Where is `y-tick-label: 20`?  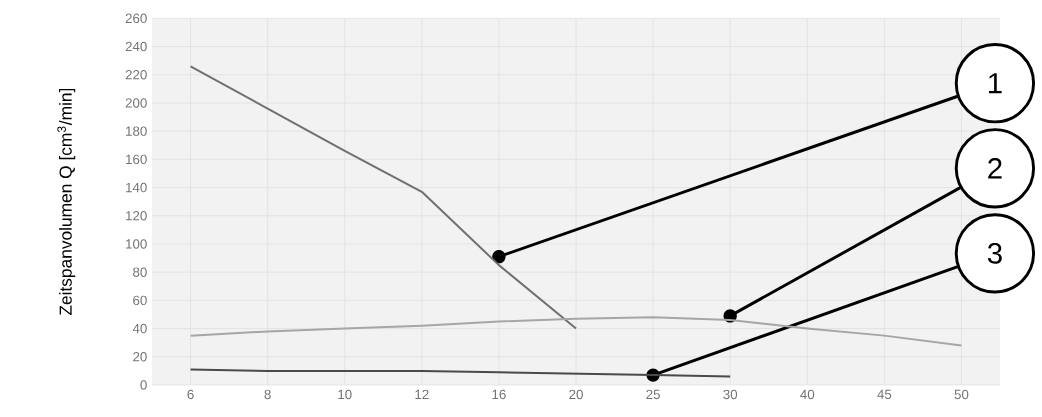 y-tick-label: 20 is located at coordinates (140, 357).